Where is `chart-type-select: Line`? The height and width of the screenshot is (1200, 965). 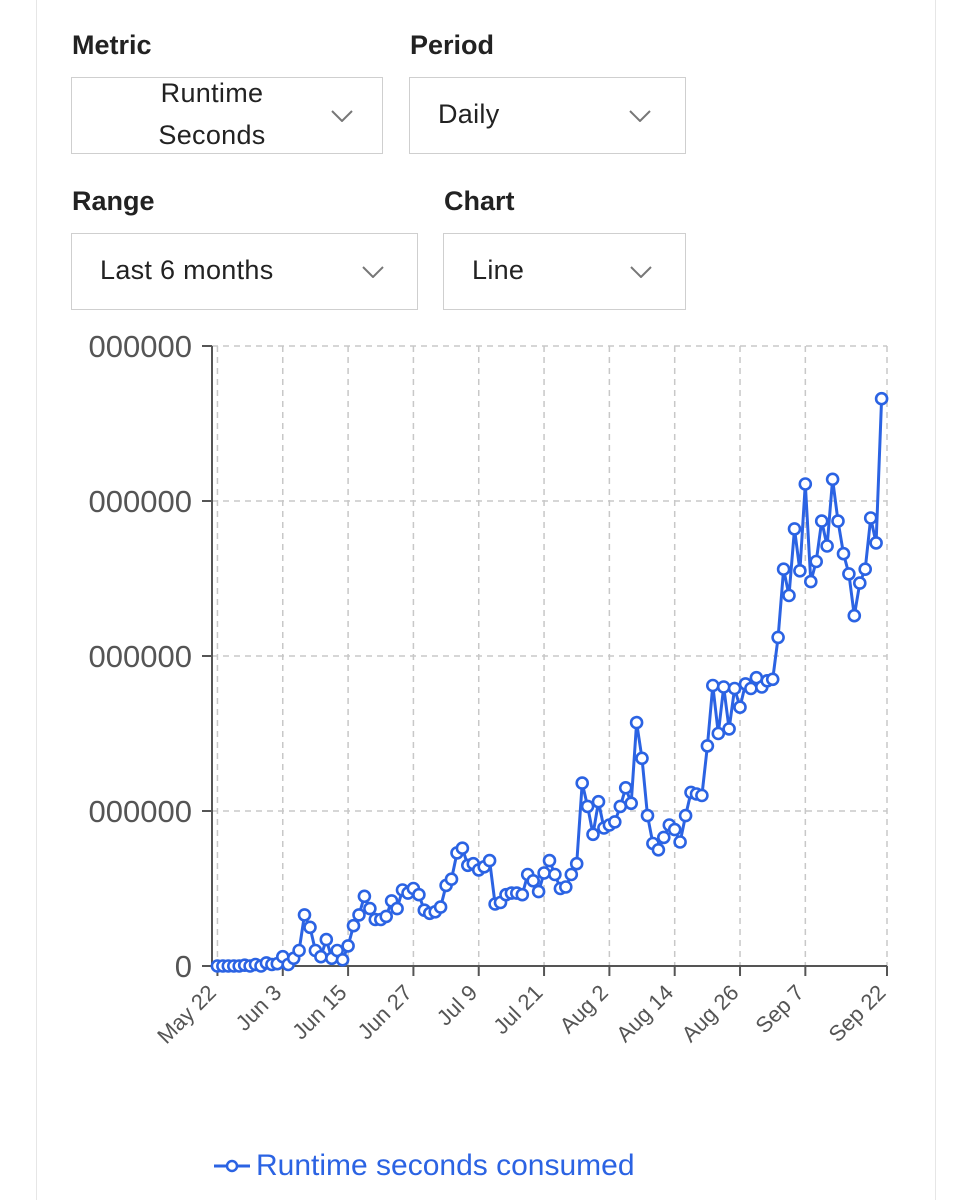 chart-type-select: Line is located at coordinates (564, 271).